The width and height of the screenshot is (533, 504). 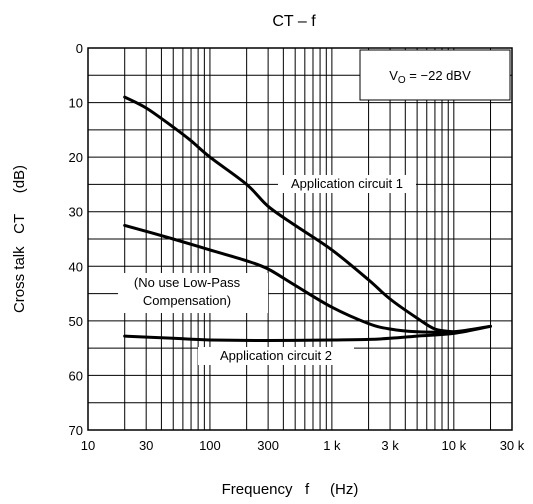 I want to click on x-tick-label: 10, so click(x=88, y=445).